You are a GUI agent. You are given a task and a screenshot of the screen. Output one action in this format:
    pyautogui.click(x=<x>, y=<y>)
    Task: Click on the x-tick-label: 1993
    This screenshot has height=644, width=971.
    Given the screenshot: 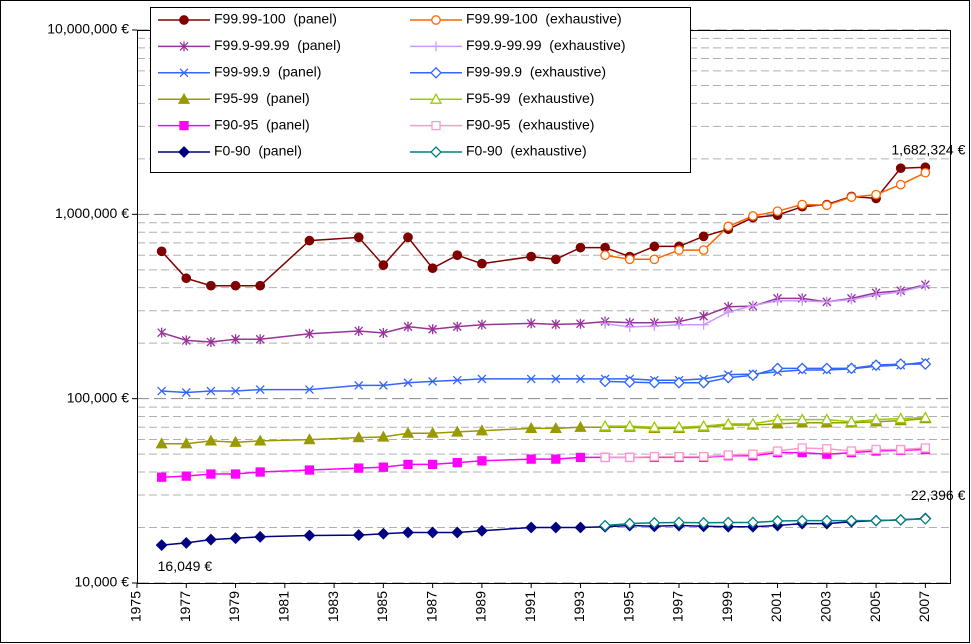 What is the action you would take?
    pyautogui.click(x=579, y=606)
    